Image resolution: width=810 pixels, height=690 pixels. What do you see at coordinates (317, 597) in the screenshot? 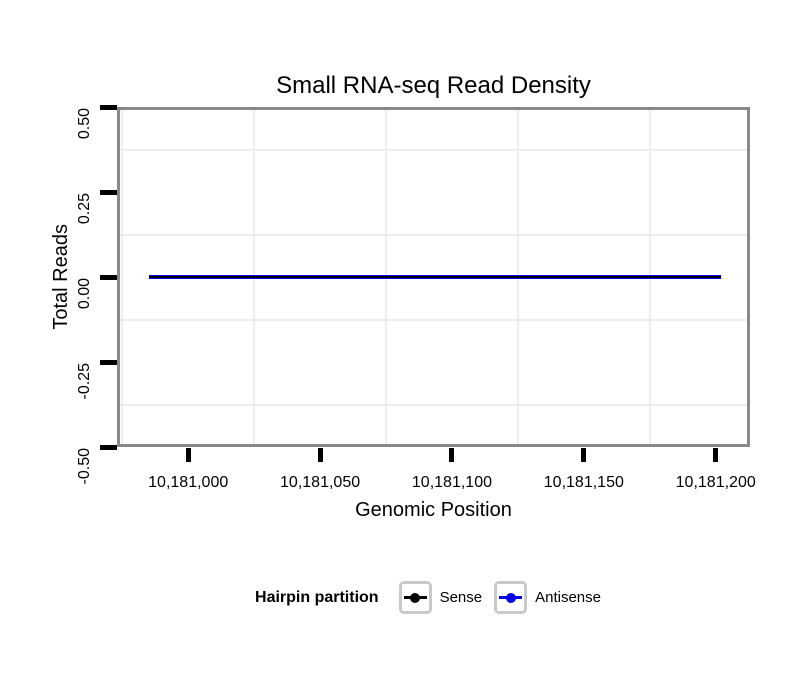
I see `legend-title: Hairpin partition` at bounding box center [317, 597].